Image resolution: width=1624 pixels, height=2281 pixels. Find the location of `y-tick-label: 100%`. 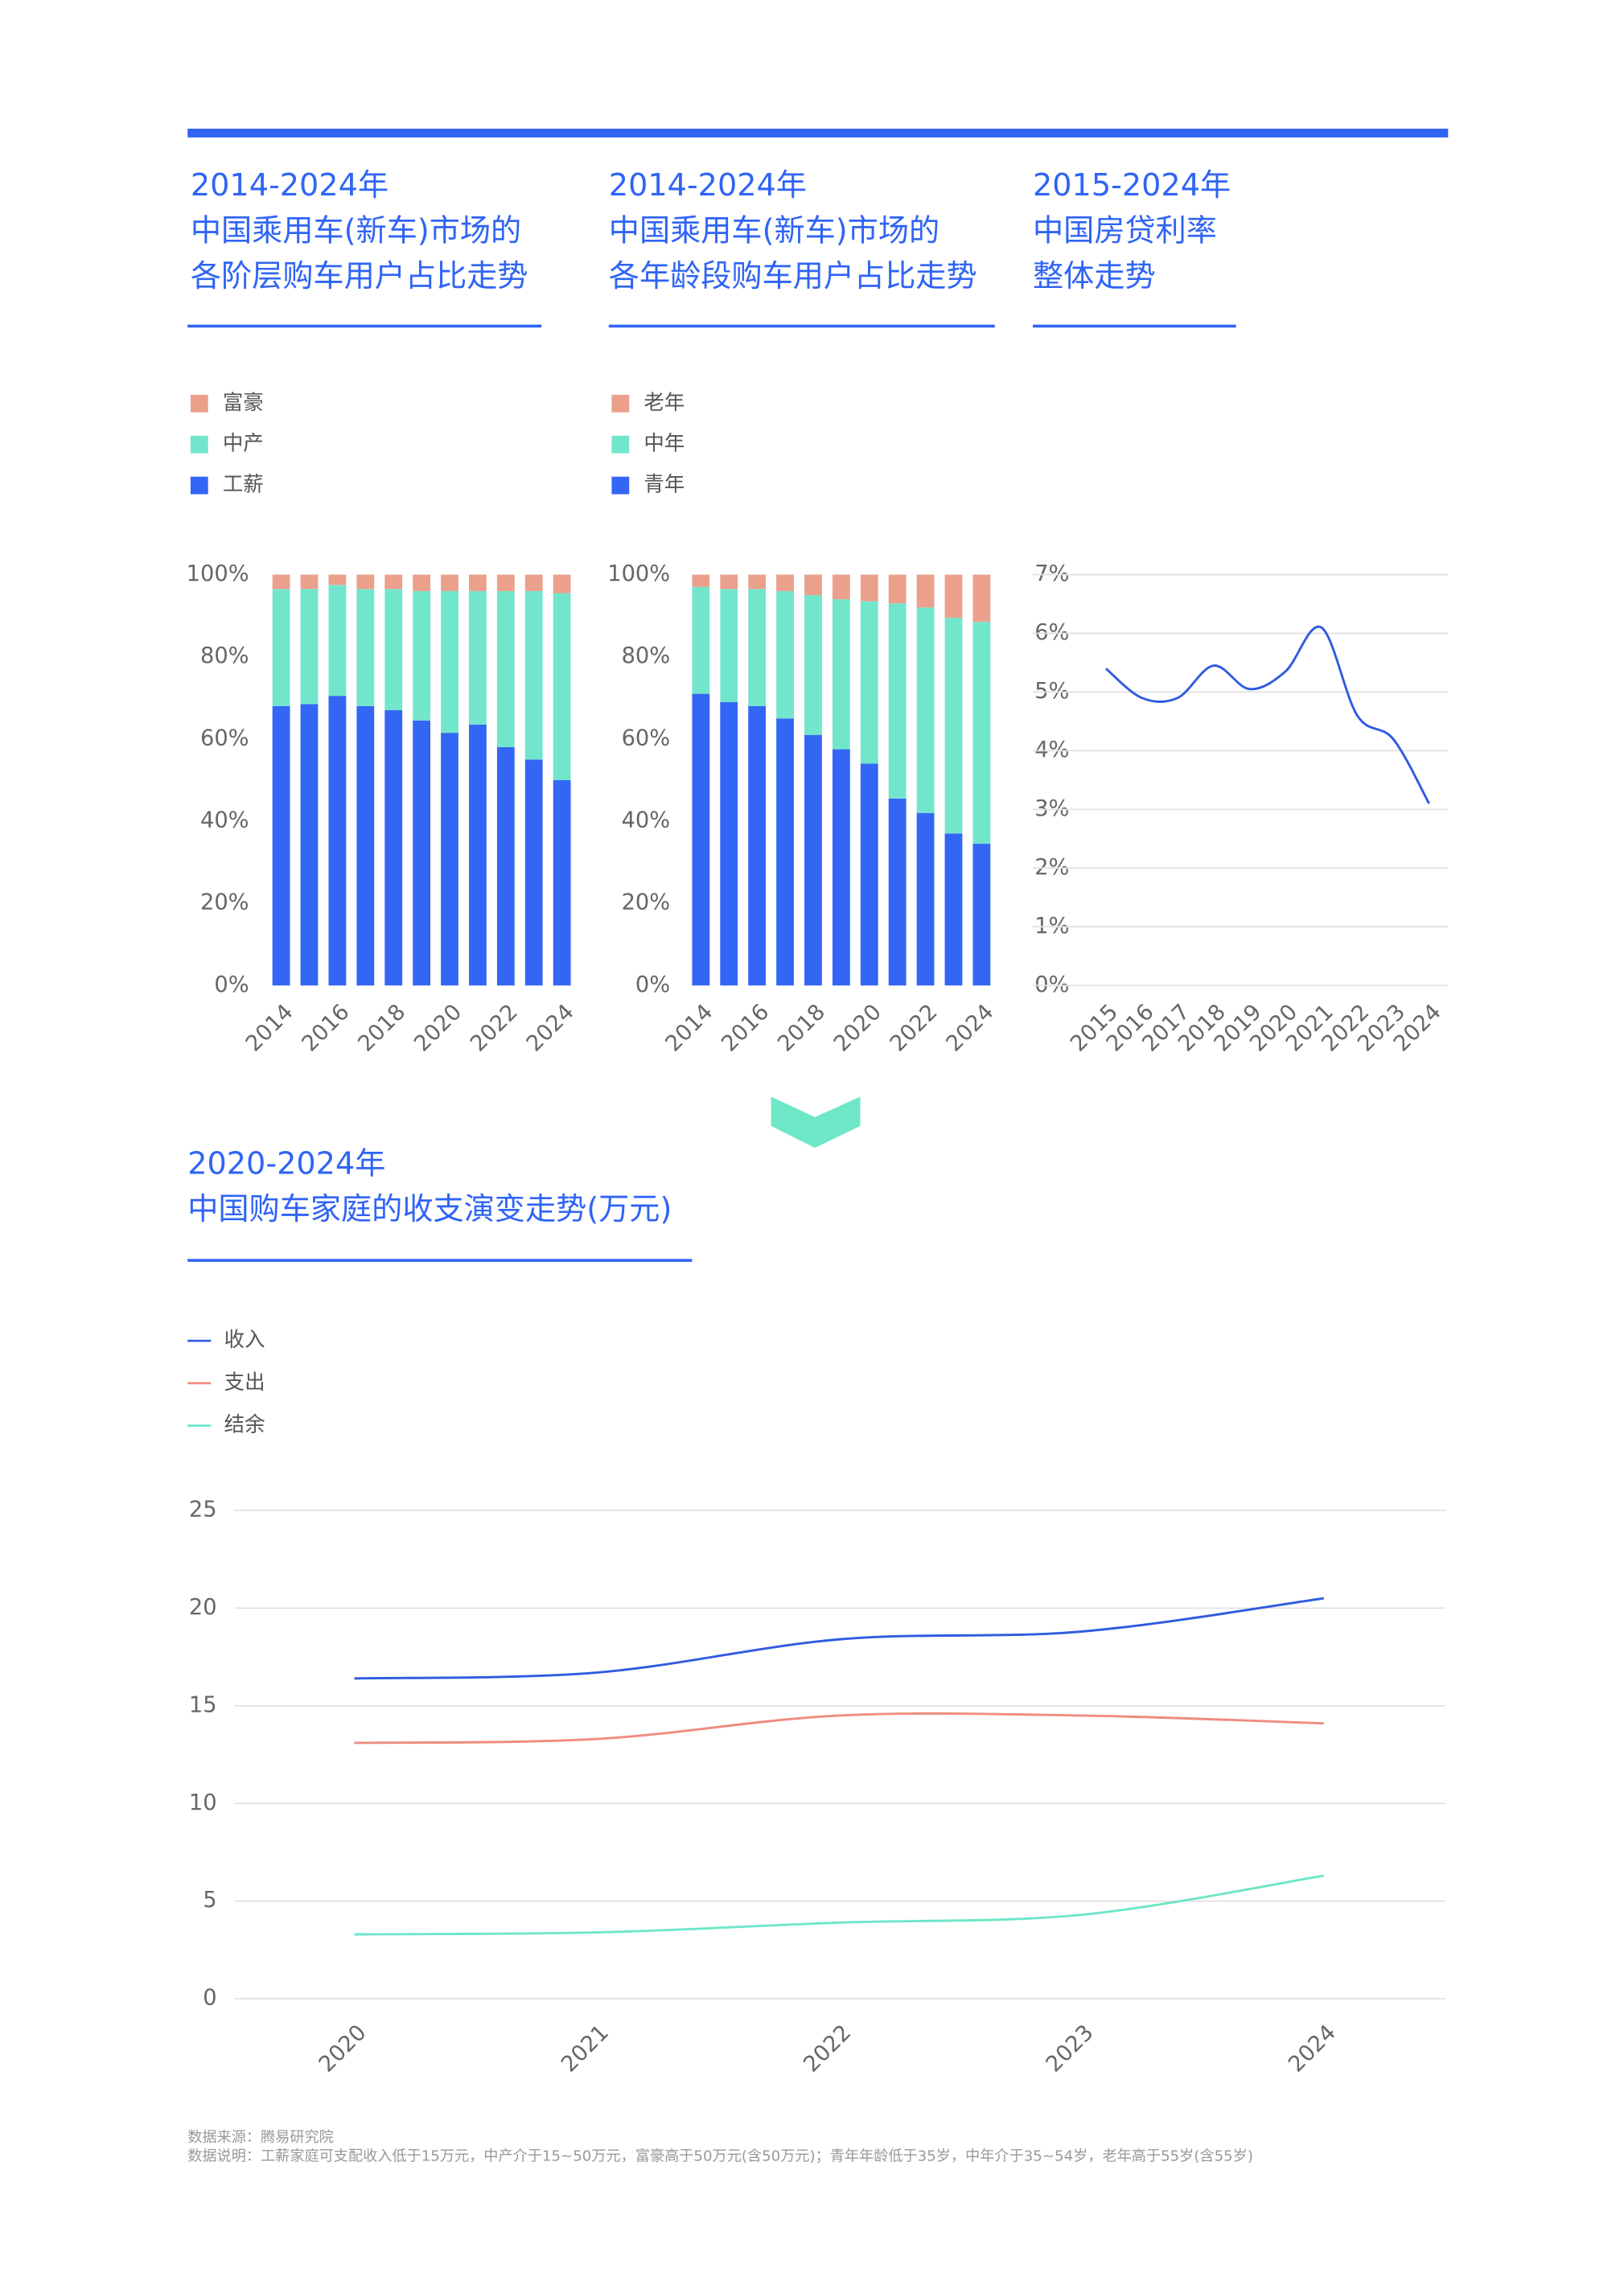

y-tick-label: 100% is located at coordinates (218, 573).